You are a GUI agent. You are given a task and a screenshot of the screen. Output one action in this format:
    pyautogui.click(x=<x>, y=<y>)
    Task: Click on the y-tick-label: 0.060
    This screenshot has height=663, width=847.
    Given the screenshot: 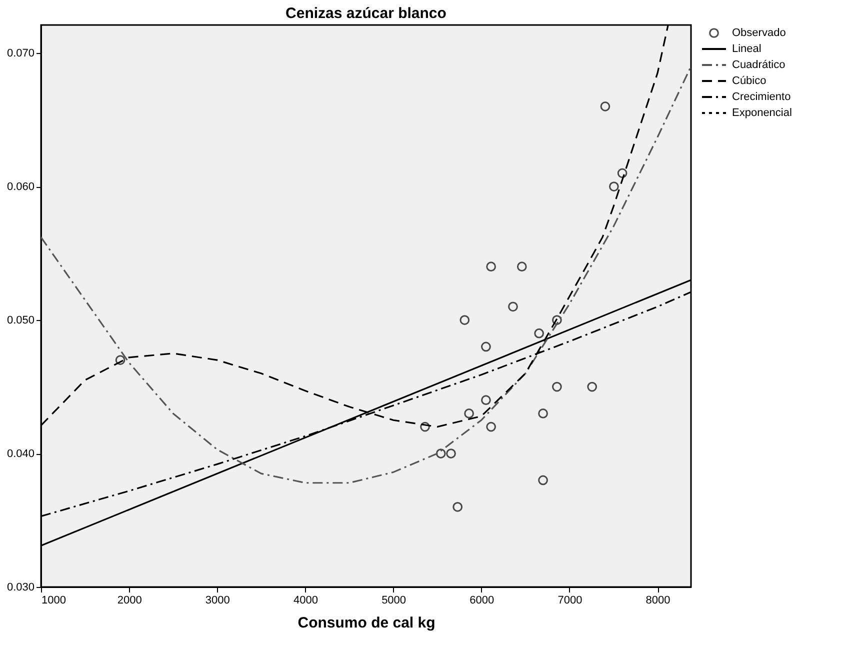 What is the action you would take?
    pyautogui.click(x=20, y=187)
    